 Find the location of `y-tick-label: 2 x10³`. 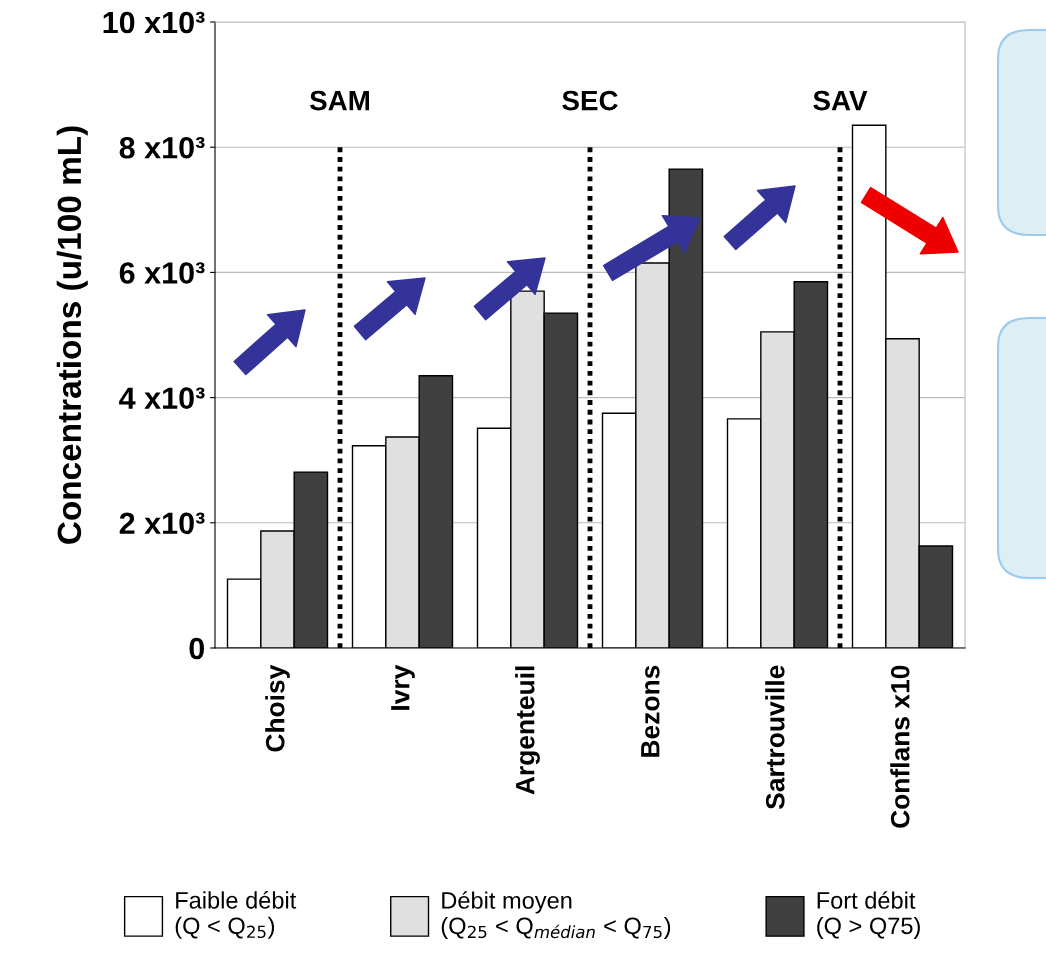

y-tick-label: 2 x10³ is located at coordinates (162, 523).